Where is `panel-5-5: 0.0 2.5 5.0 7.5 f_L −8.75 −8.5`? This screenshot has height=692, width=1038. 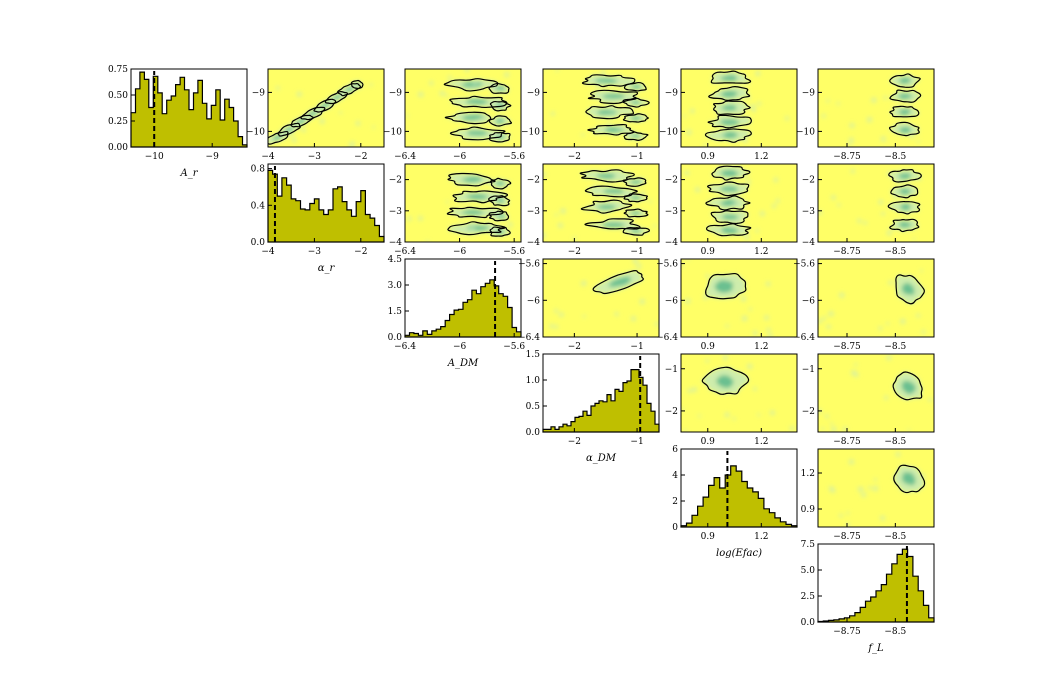
panel-5-5: 0.0 2.5 5.0 7.5 f_L −8.75 −8.5 is located at coordinates (868, 597).